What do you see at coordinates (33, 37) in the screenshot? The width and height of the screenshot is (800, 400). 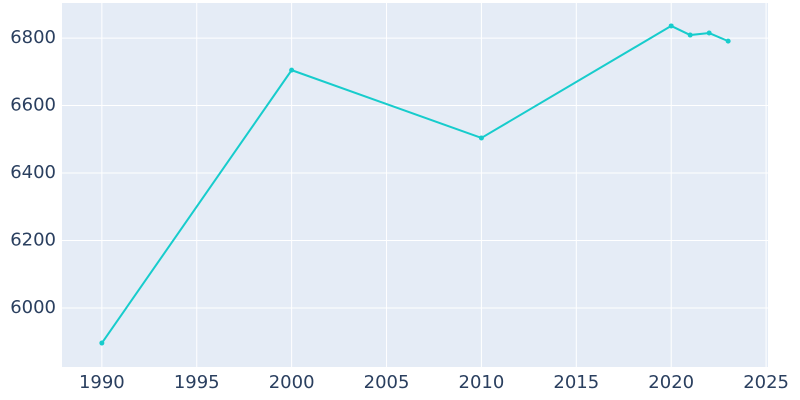 I see `y-tick-label: 6800` at bounding box center [33, 37].